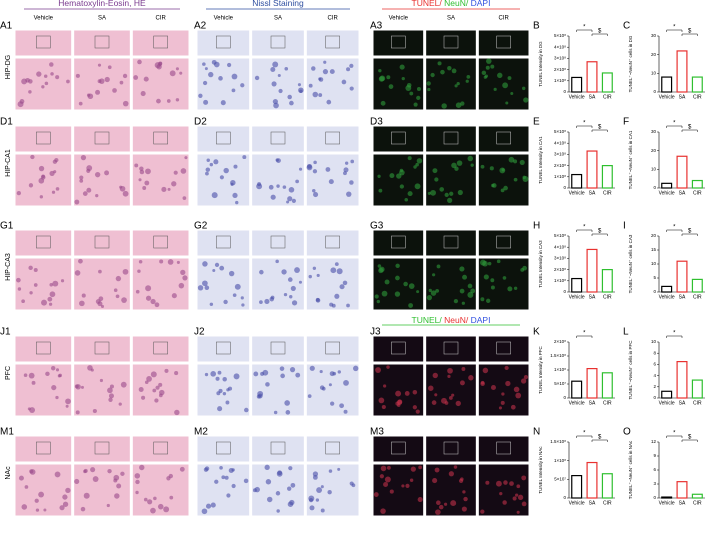  What do you see at coordinates (7, 226) in the screenshot?
I see `panel-label: G1` at bounding box center [7, 226].